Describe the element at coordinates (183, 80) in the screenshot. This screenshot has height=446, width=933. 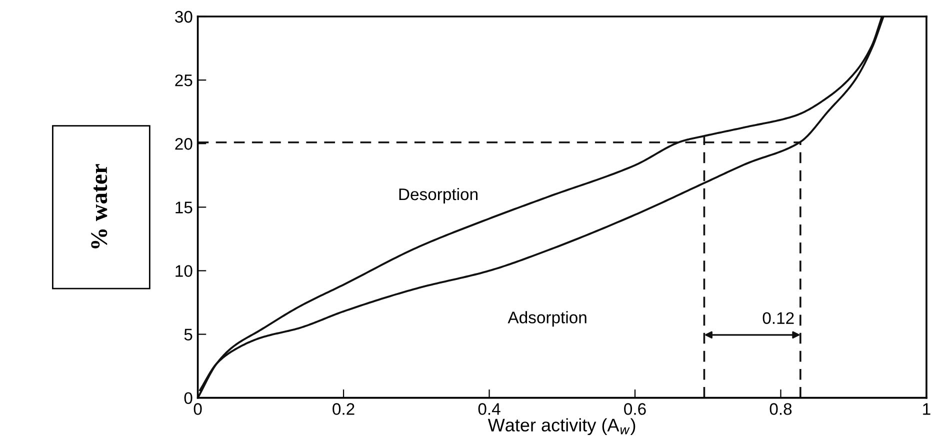
I see `y-tick-label: 25` at that location.